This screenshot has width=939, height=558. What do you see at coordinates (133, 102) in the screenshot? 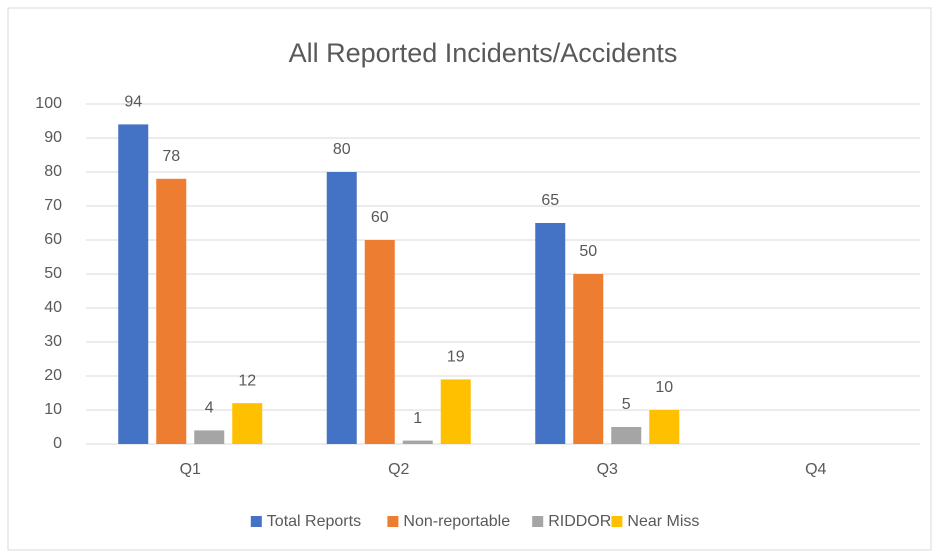
I see `data-label: 94` at bounding box center [133, 102].